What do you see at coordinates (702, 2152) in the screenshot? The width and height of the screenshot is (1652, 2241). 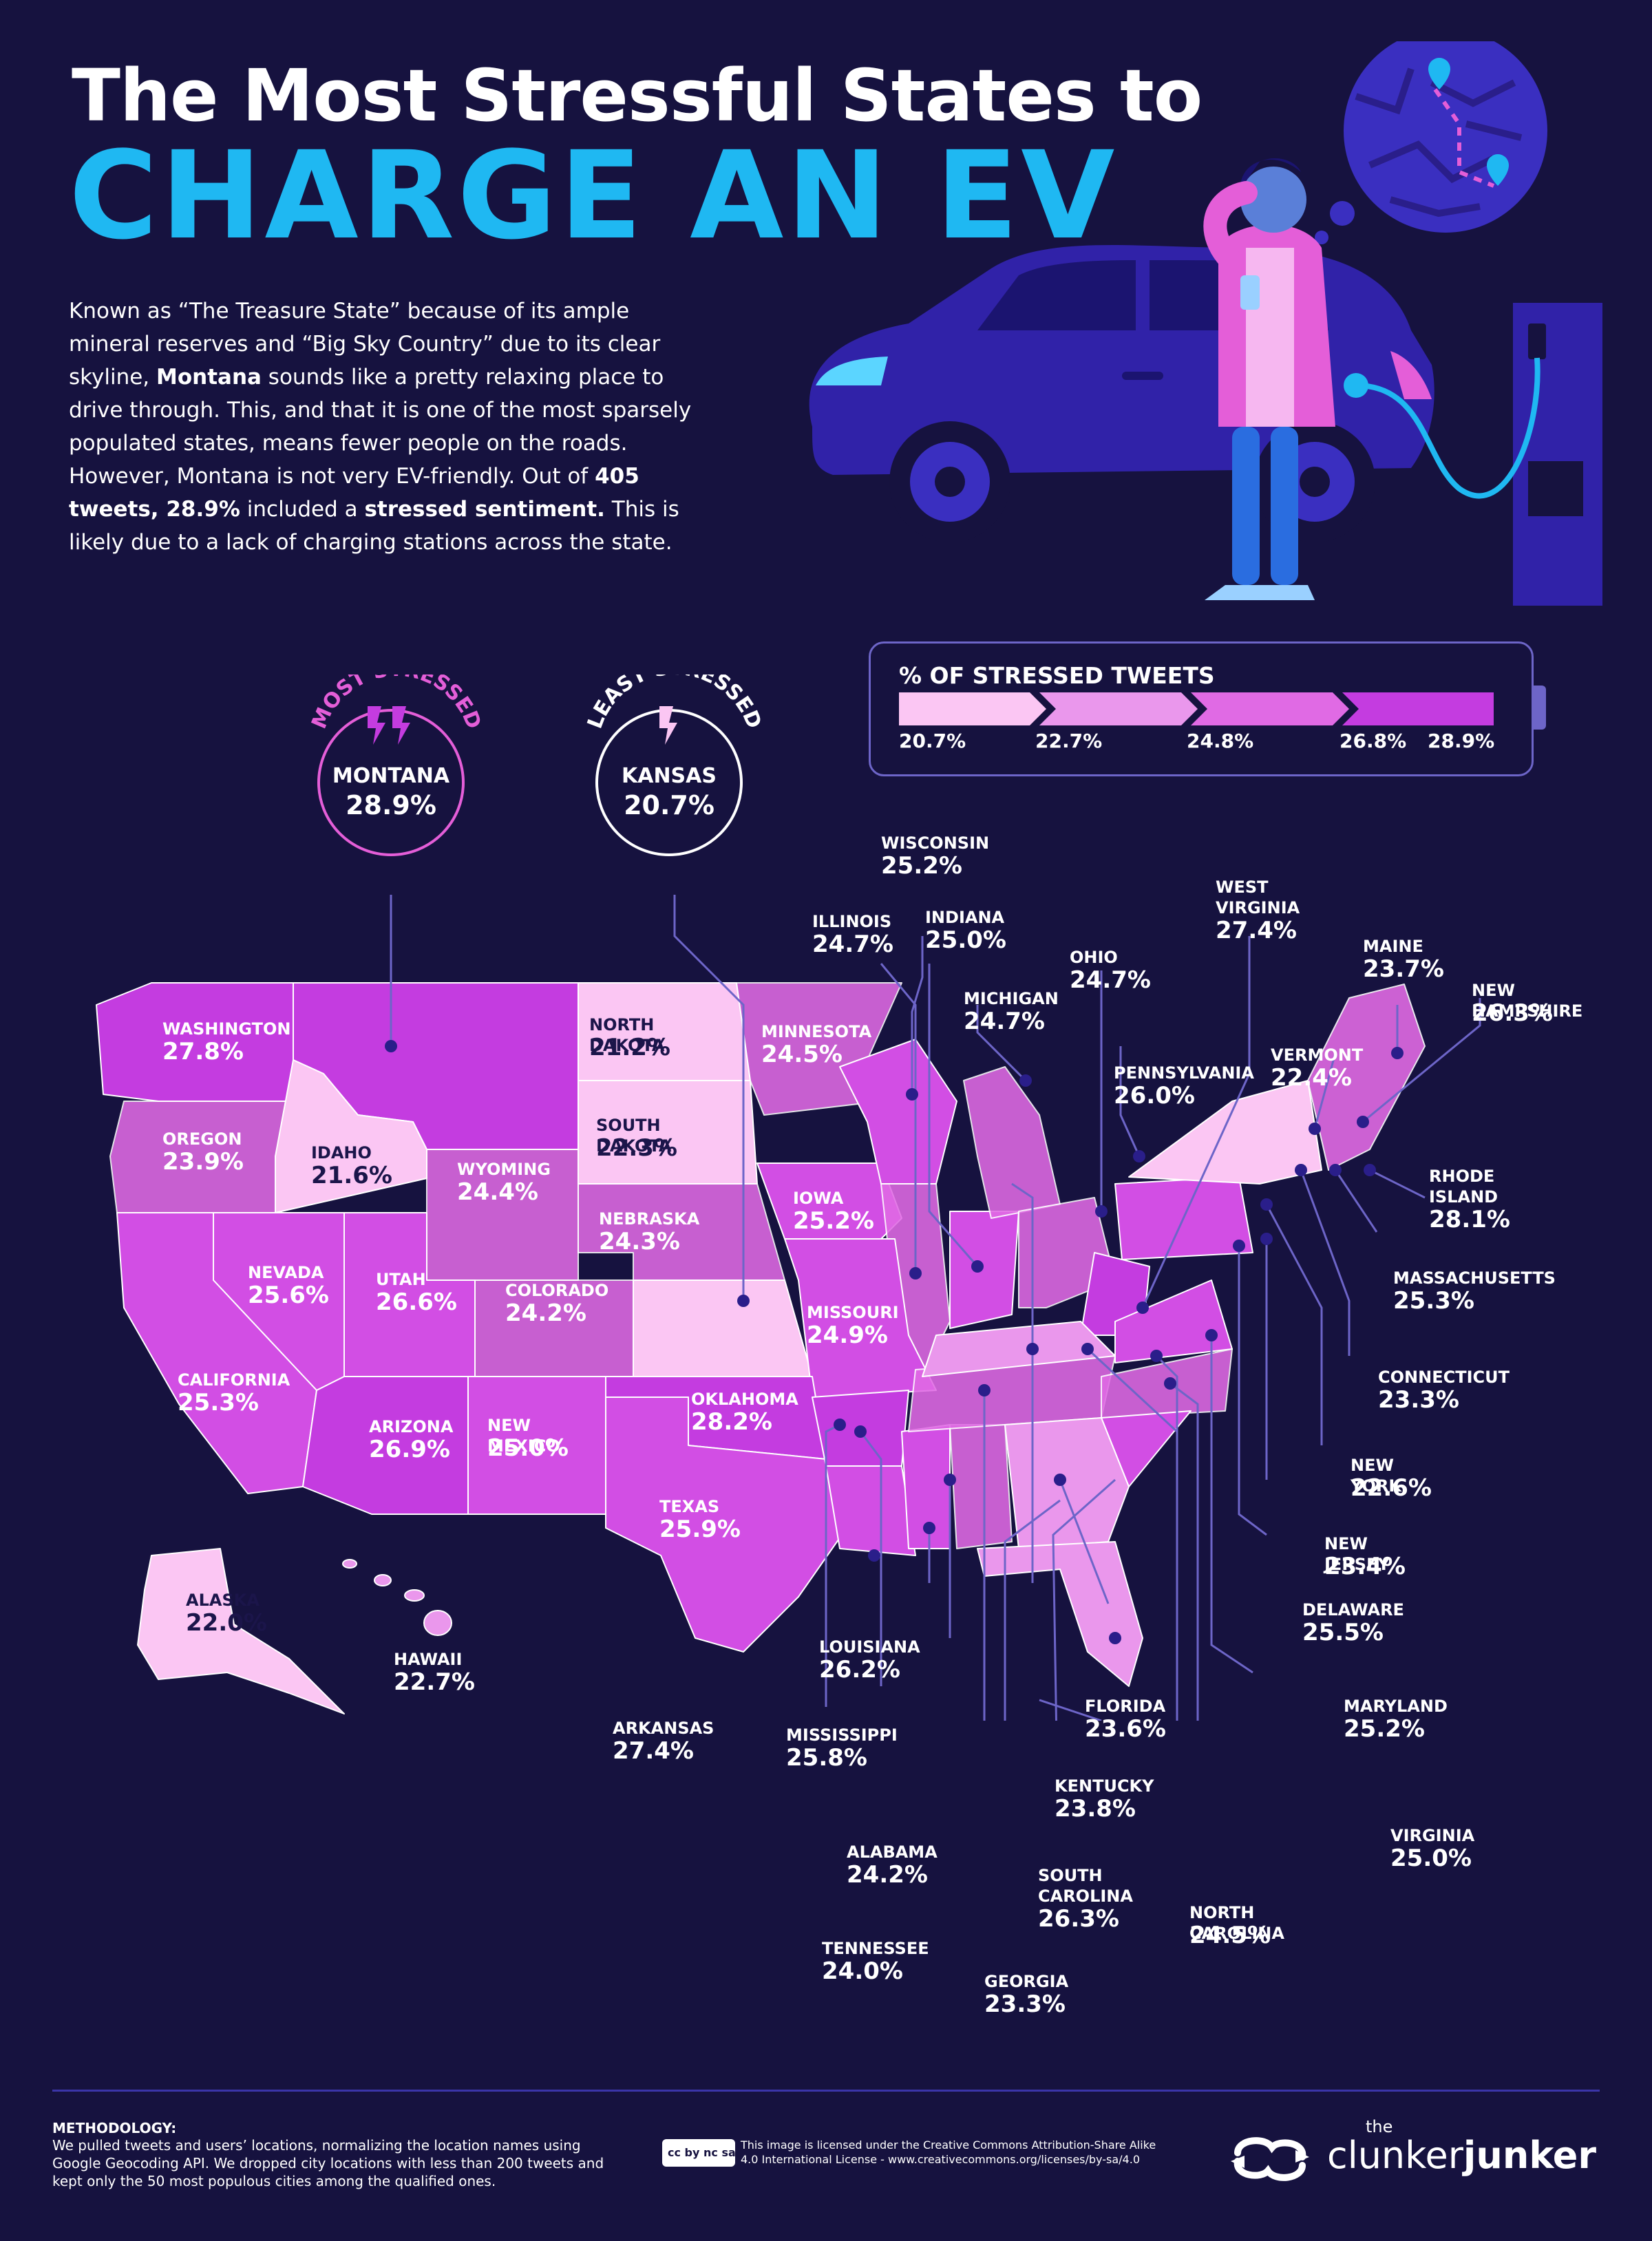 I see `cc-badge-text: cc by nc sa` at bounding box center [702, 2152].